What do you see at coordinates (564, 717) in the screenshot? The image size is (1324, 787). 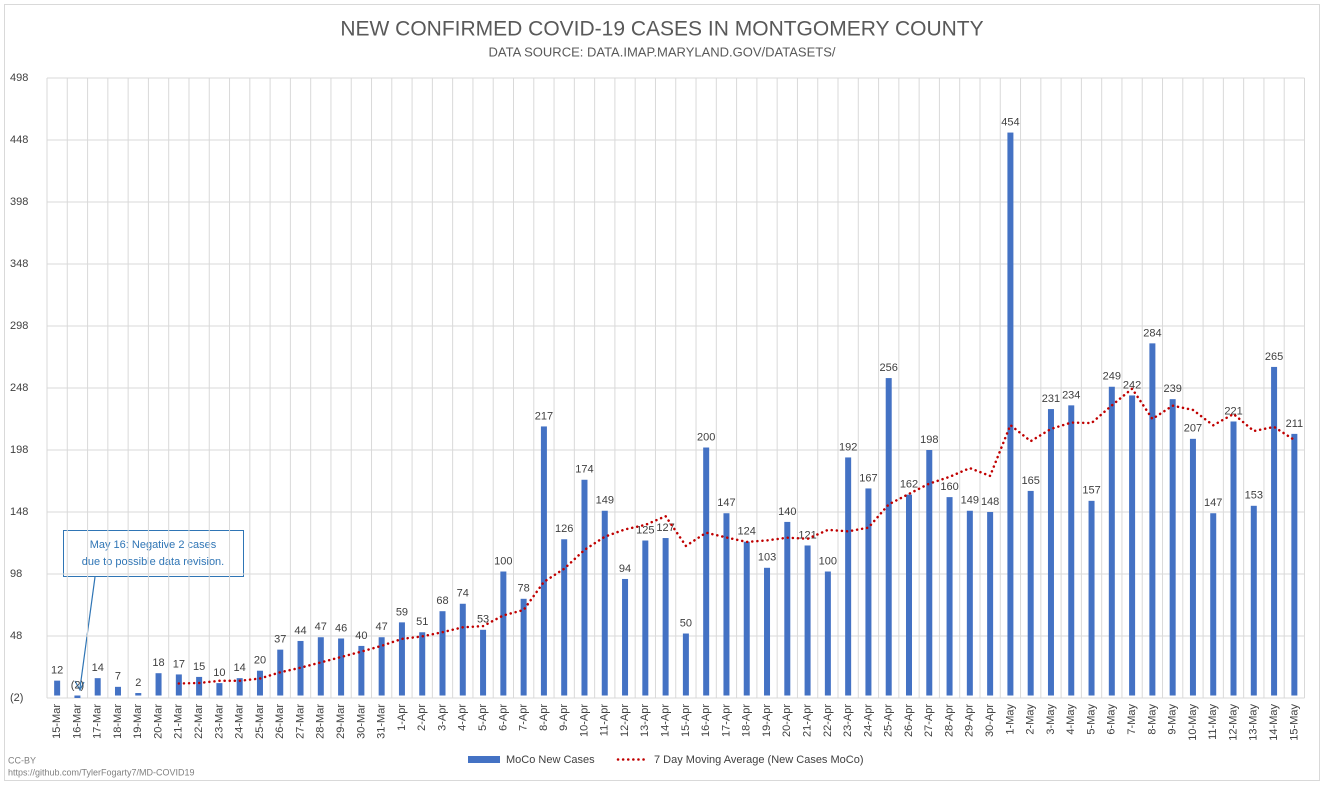 I see `x-tick-label: 9-Apr` at bounding box center [564, 717].